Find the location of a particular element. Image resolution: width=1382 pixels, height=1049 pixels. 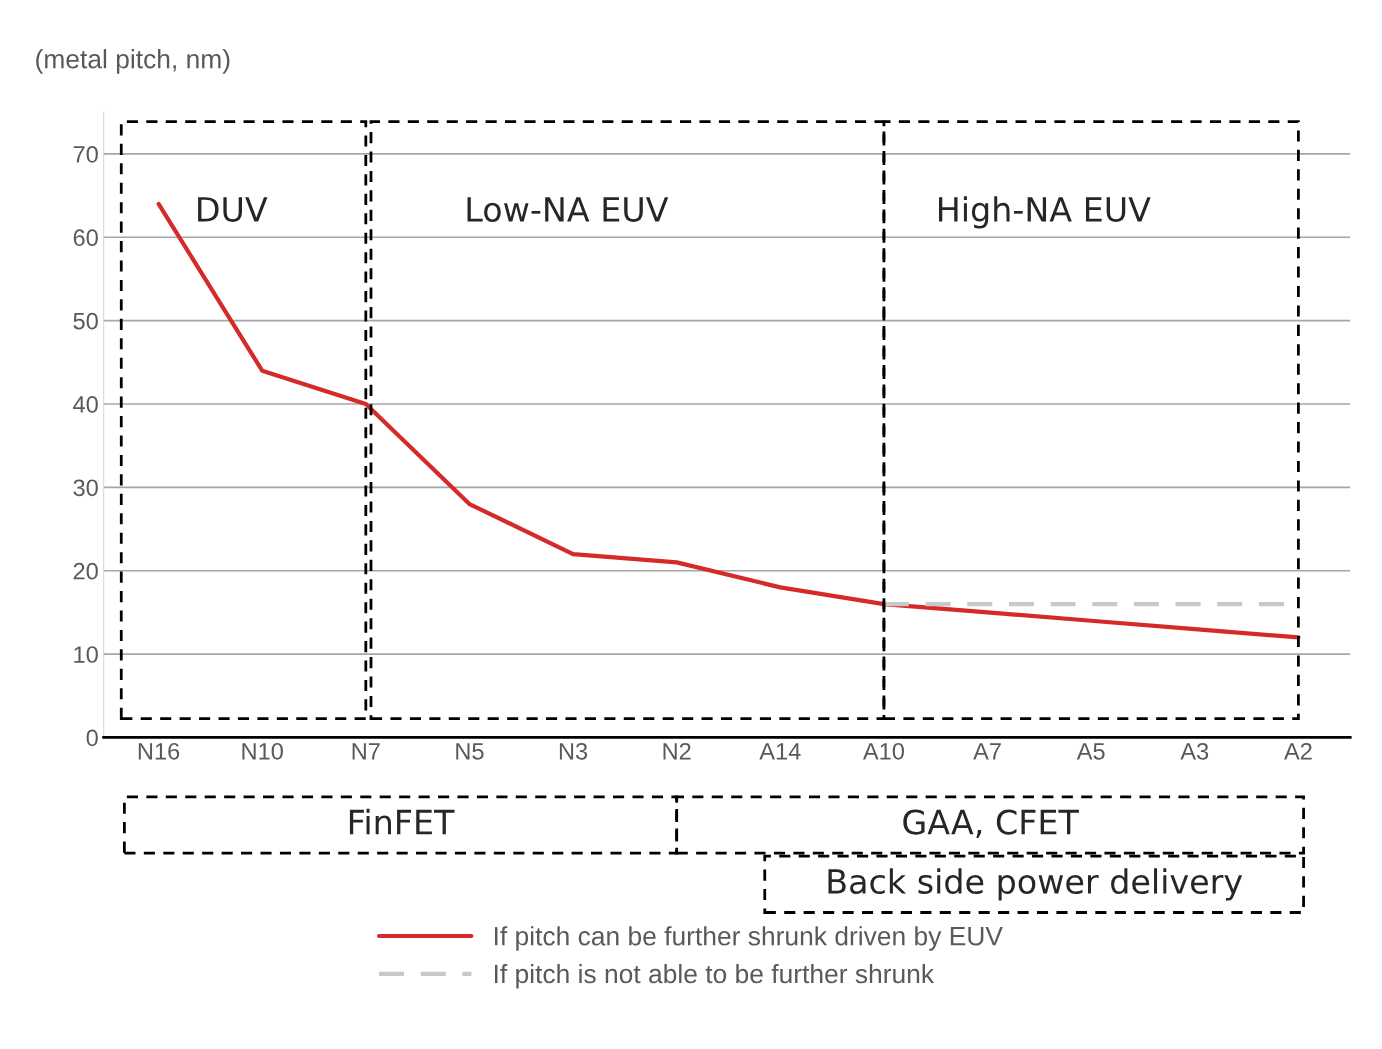

text: FinFET is located at coordinates (402, 821).